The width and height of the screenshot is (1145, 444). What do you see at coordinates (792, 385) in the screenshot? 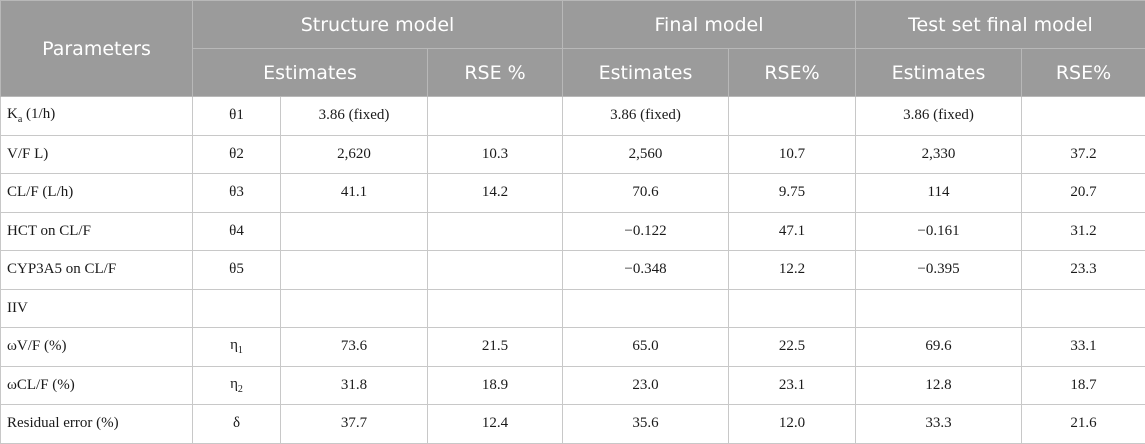
I see `final-rse-cell: 23.1` at bounding box center [792, 385].